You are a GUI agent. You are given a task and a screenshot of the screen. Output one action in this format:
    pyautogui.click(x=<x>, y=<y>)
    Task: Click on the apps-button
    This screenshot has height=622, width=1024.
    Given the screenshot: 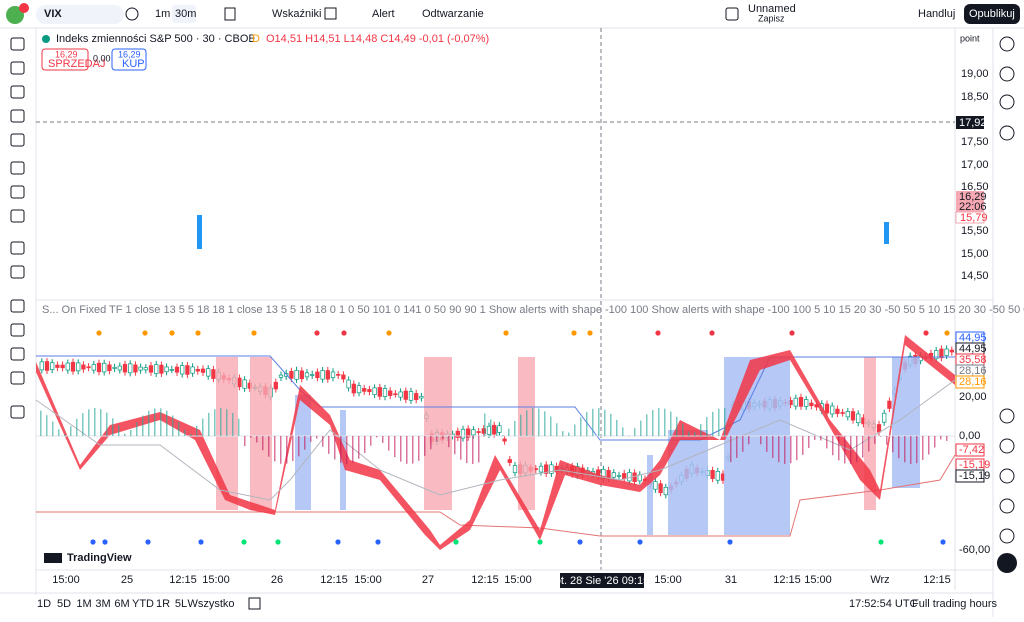 What is the action you would take?
    pyautogui.click(x=1007, y=563)
    